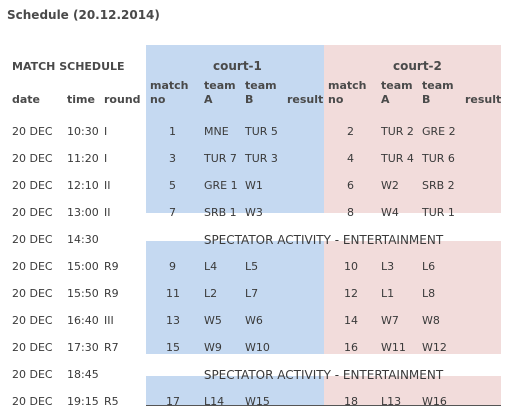  What do you see at coordinates (434, 401) in the screenshot?
I see `team-b-cell: W16` at bounding box center [434, 401].